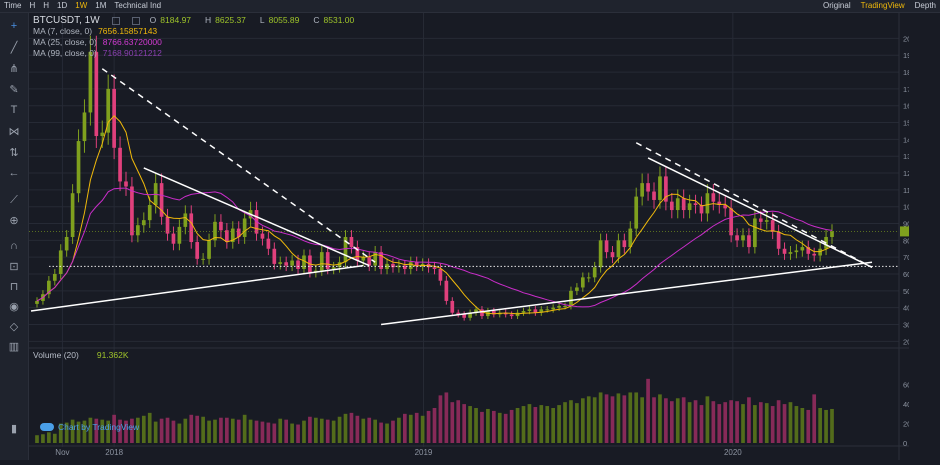  I want to click on toggle-toolbar-icon: ▮, so click(14, 428).